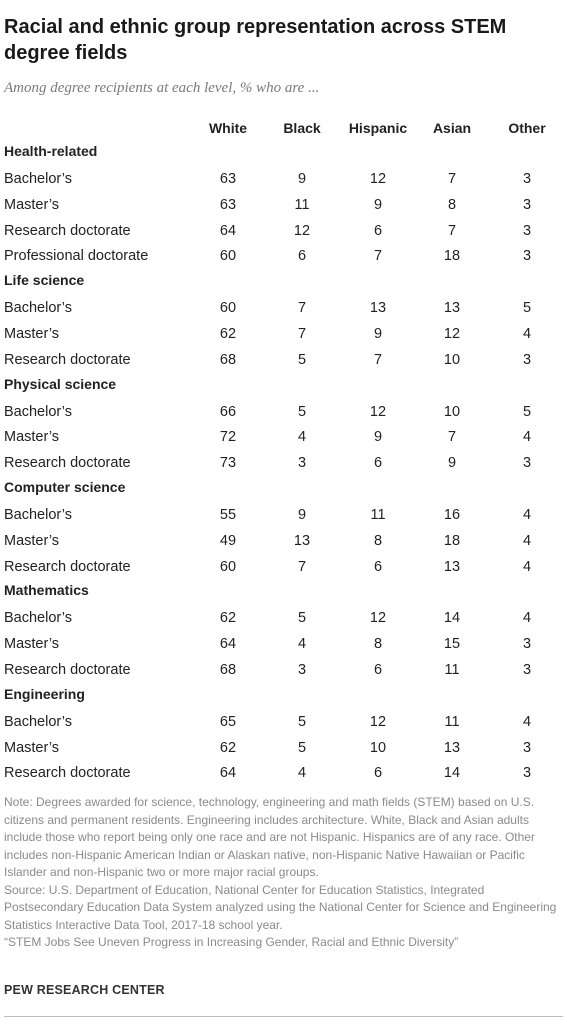 The width and height of the screenshot is (567, 1024). I want to click on group-header: Engineering, so click(283, 698).